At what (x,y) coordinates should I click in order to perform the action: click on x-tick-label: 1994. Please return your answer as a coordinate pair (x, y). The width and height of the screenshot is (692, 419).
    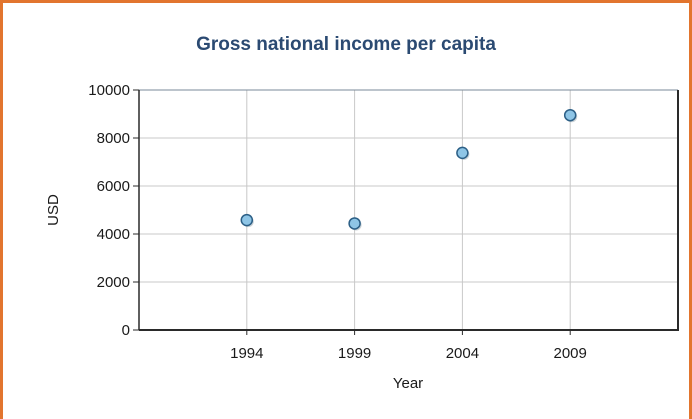
    Looking at the image, I should click on (246, 353).